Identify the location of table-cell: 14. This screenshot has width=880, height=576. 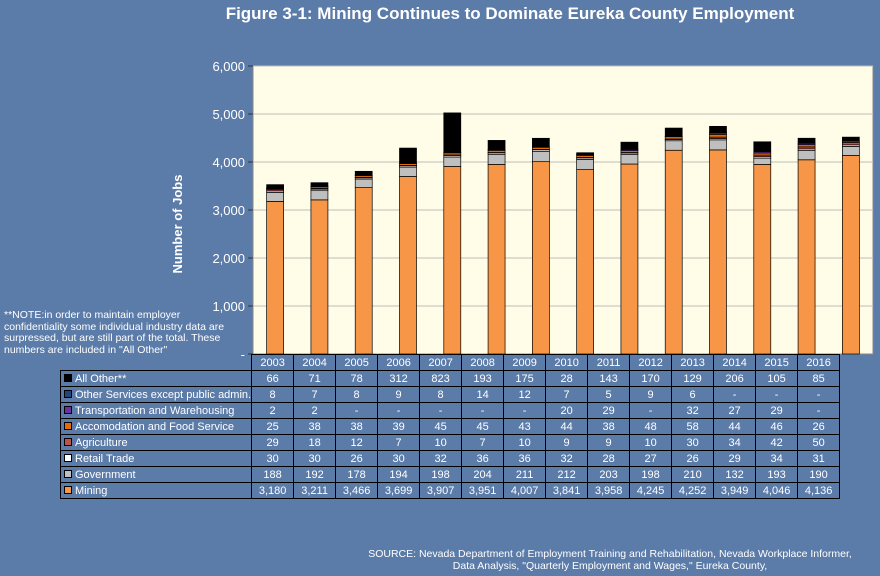
(483, 394).